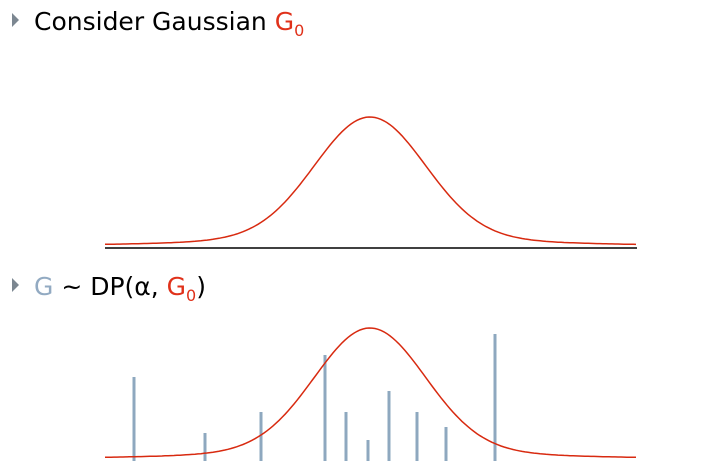 This screenshot has height=466, width=720. I want to click on bullet-text: Consider Gaussian G0, so click(169, 23).